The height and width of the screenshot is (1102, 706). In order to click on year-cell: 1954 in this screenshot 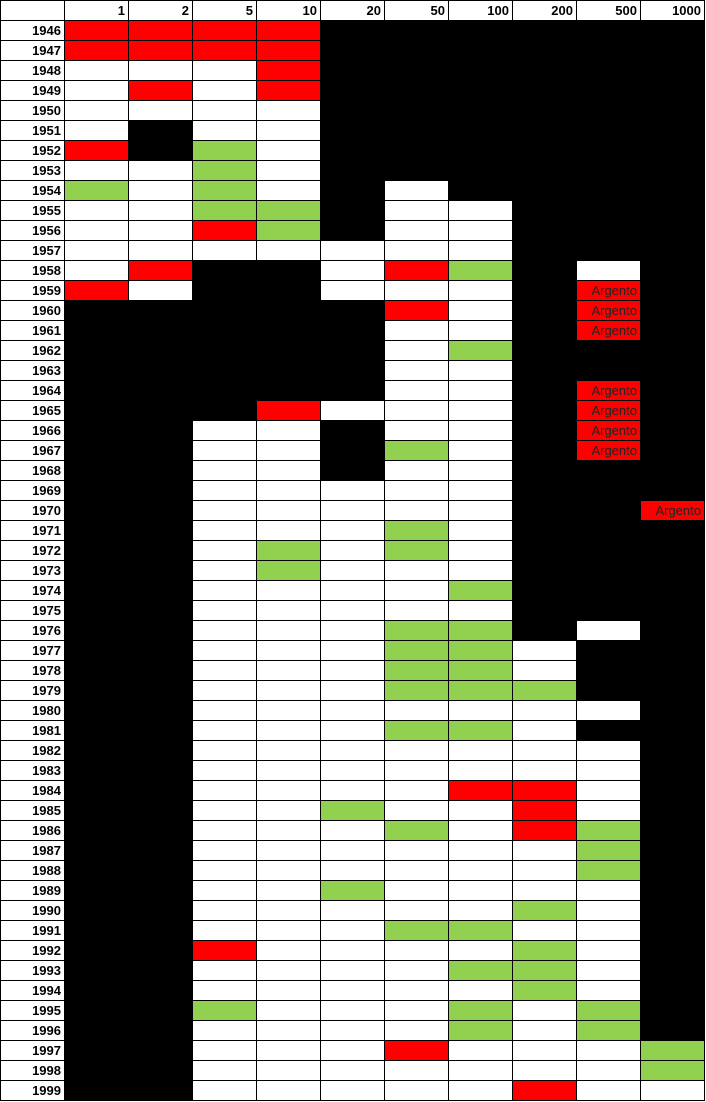, I will do `click(33, 191)`.